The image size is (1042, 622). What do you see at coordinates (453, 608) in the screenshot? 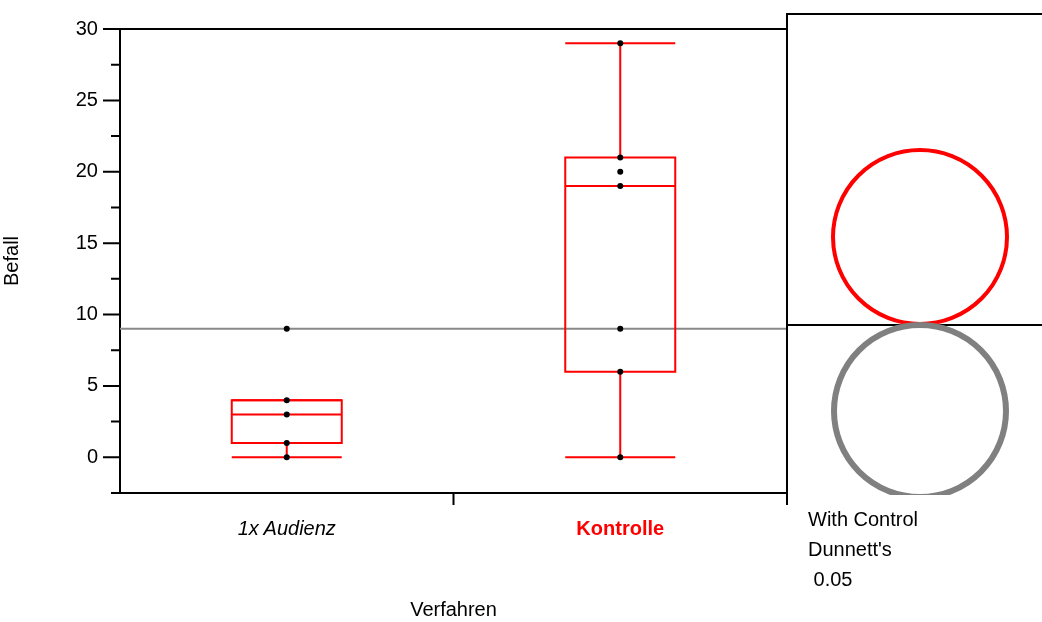
I see `x-axis-title: Verfahren` at bounding box center [453, 608].